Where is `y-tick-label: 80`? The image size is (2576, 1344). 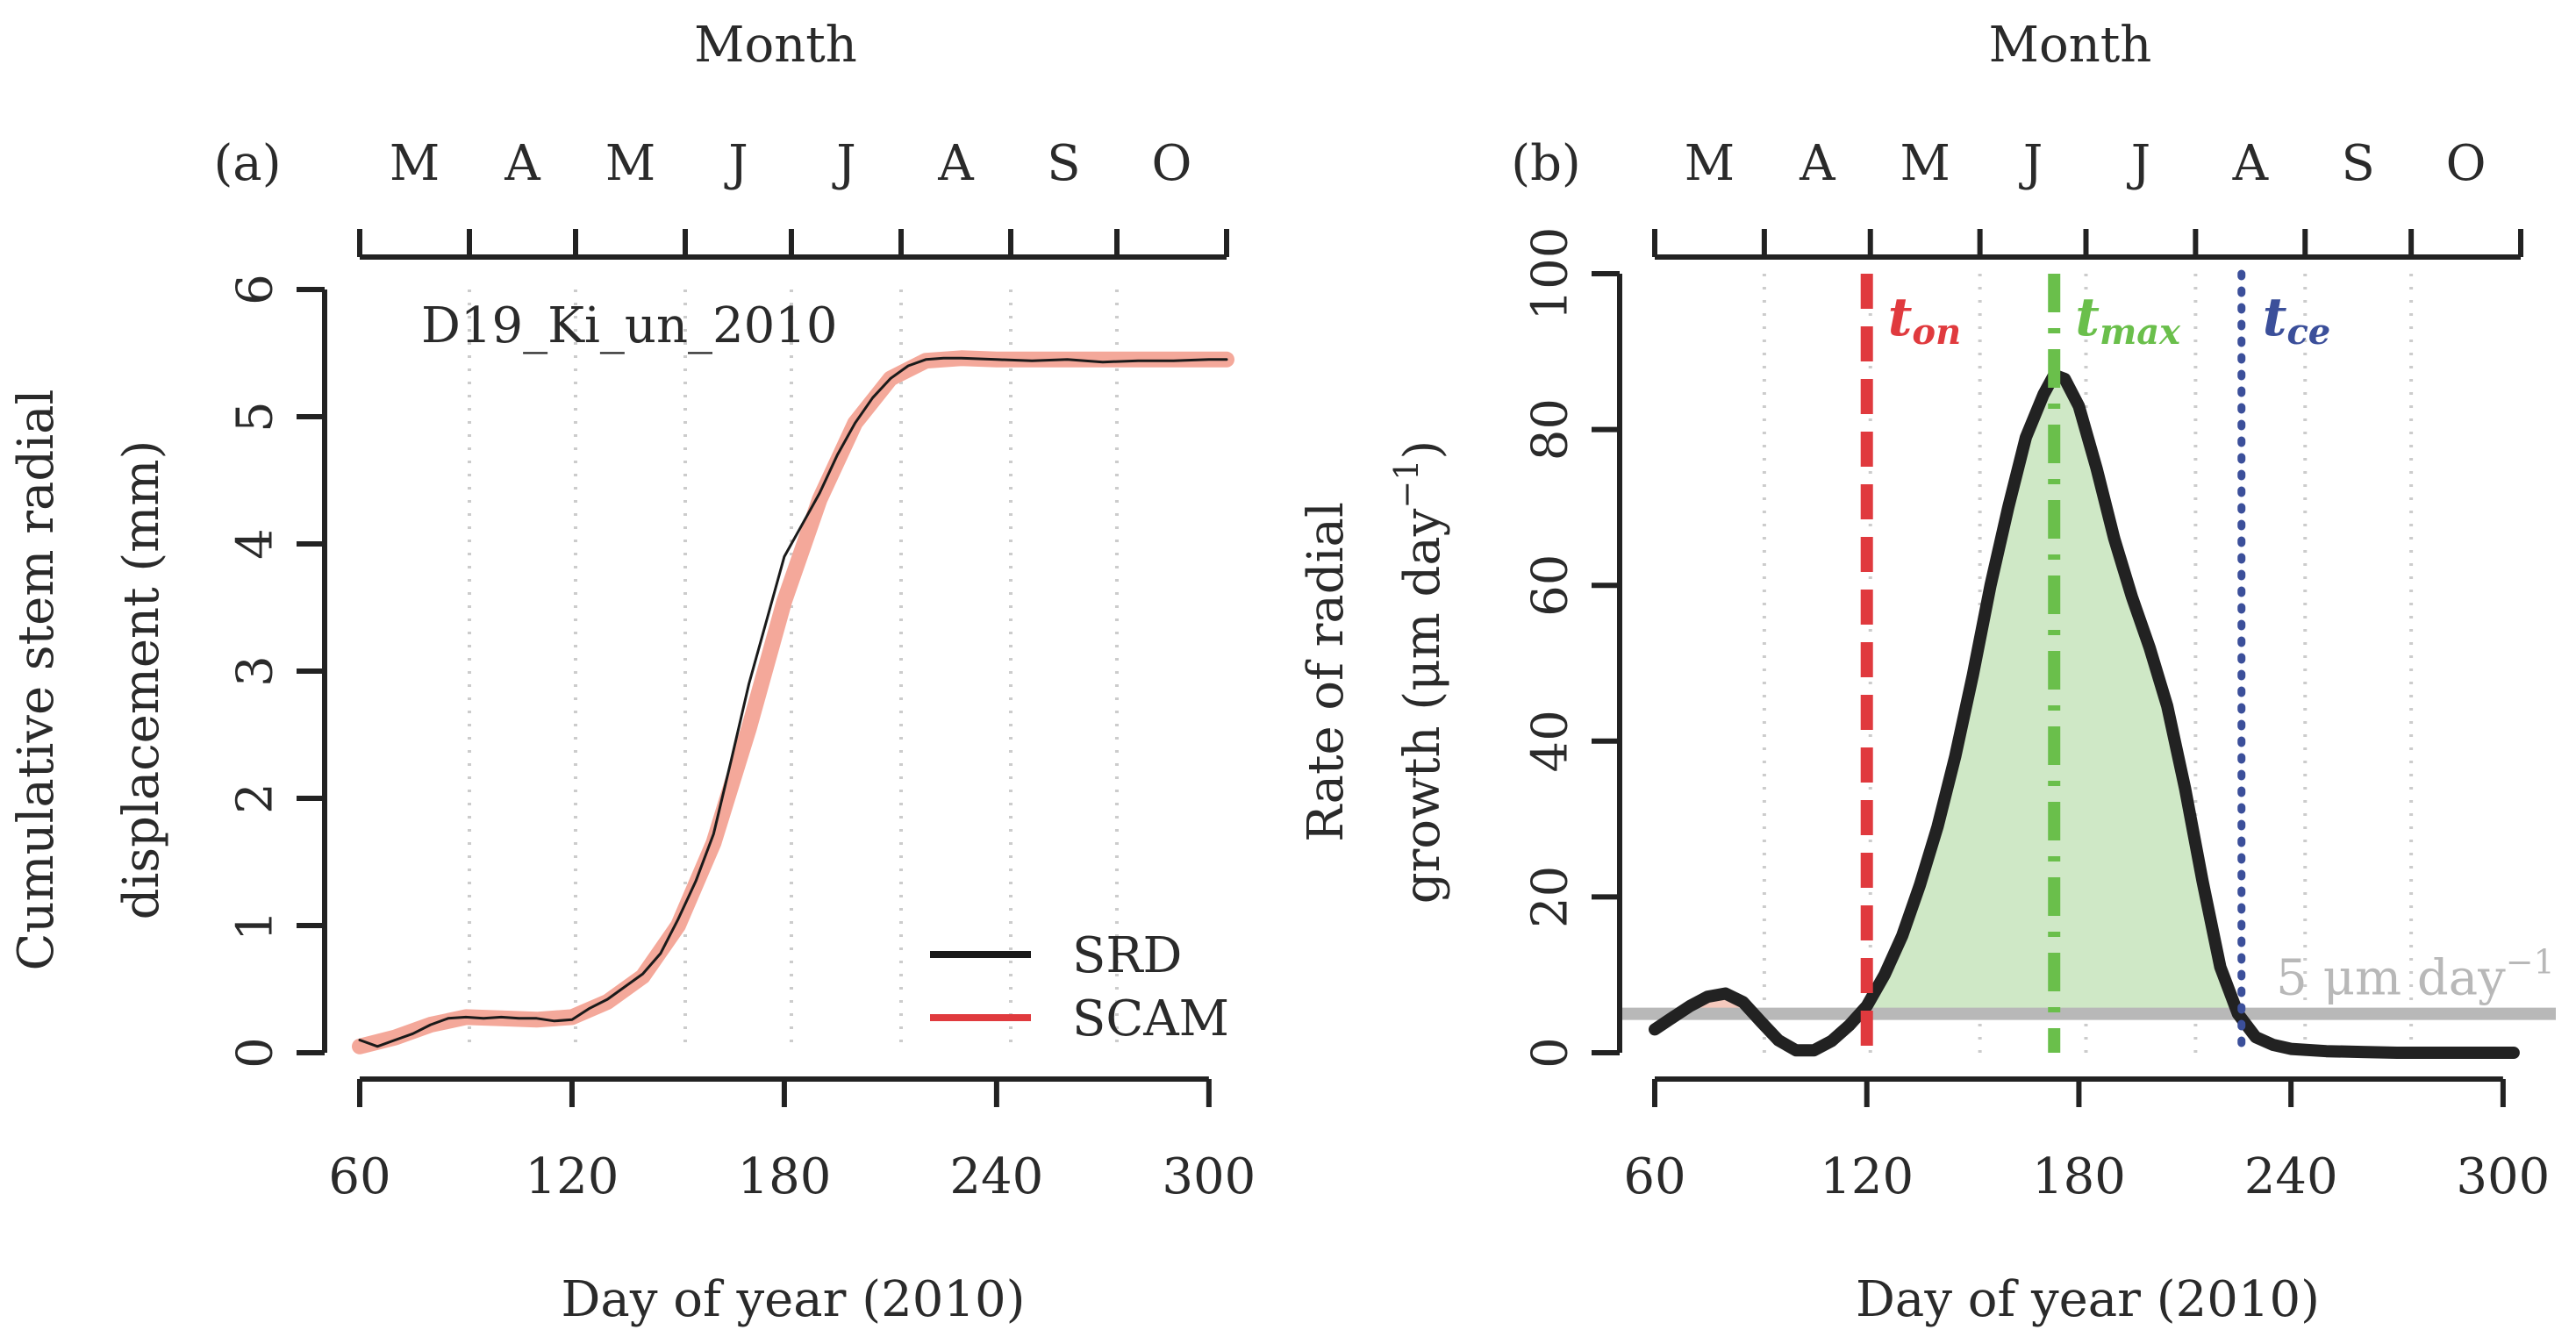
y-tick-label: 80 is located at coordinates (1550, 429).